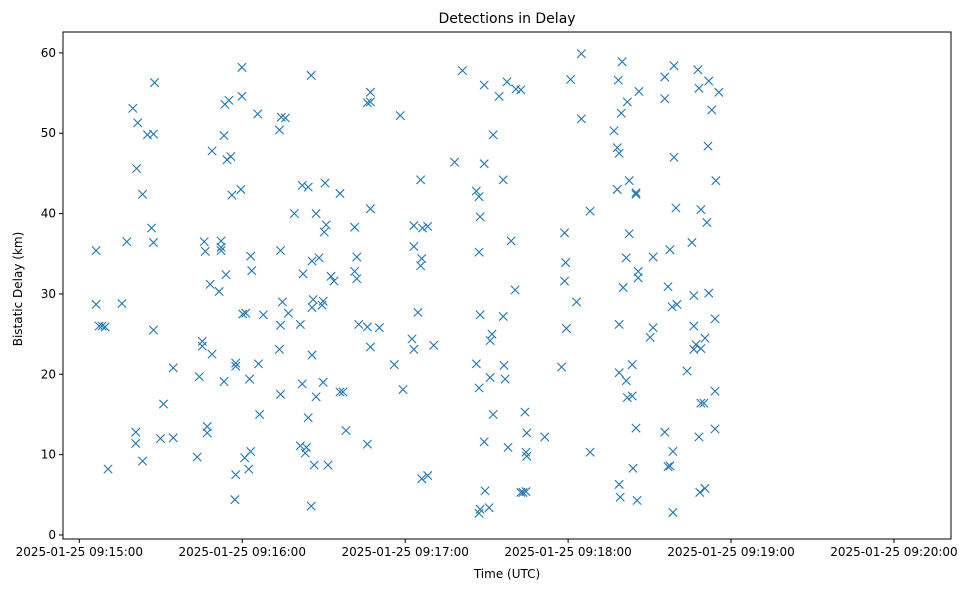 The width and height of the screenshot is (979, 590). What do you see at coordinates (48, 455) in the screenshot?
I see `y-tick-label: 10` at bounding box center [48, 455].